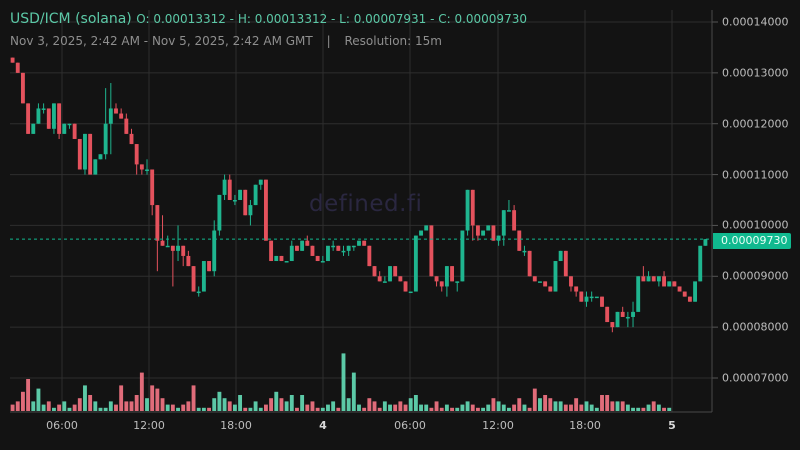 The height and width of the screenshot is (450, 800). I want to click on price-tick-label: 0.00012000, so click(755, 124).